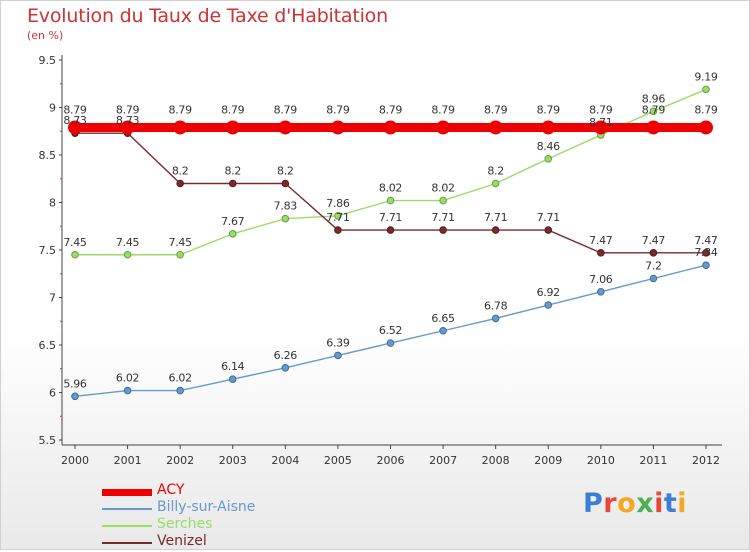 This screenshot has width=750, height=552. I want to click on proxiti-logo: Proxiti, so click(635, 503).